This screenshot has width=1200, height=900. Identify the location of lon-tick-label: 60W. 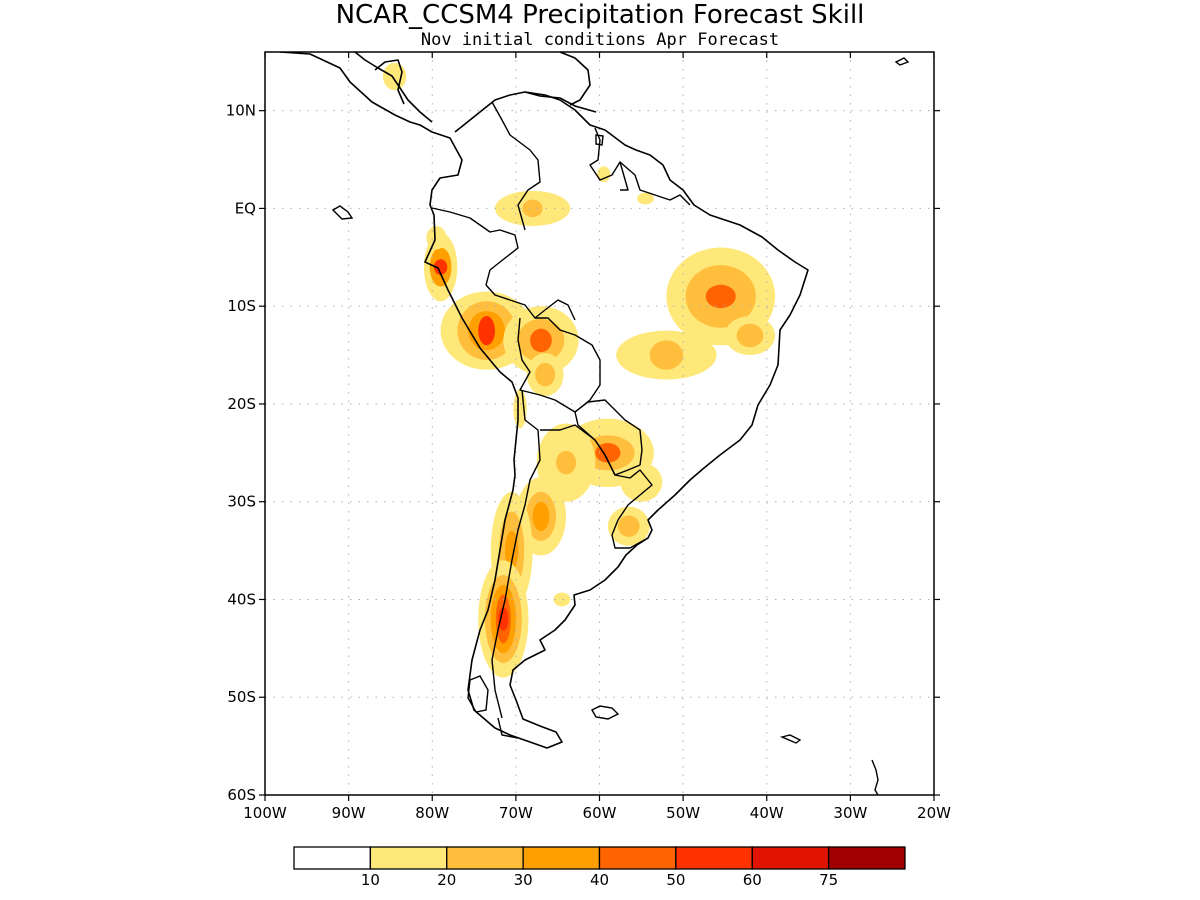
(600, 813).